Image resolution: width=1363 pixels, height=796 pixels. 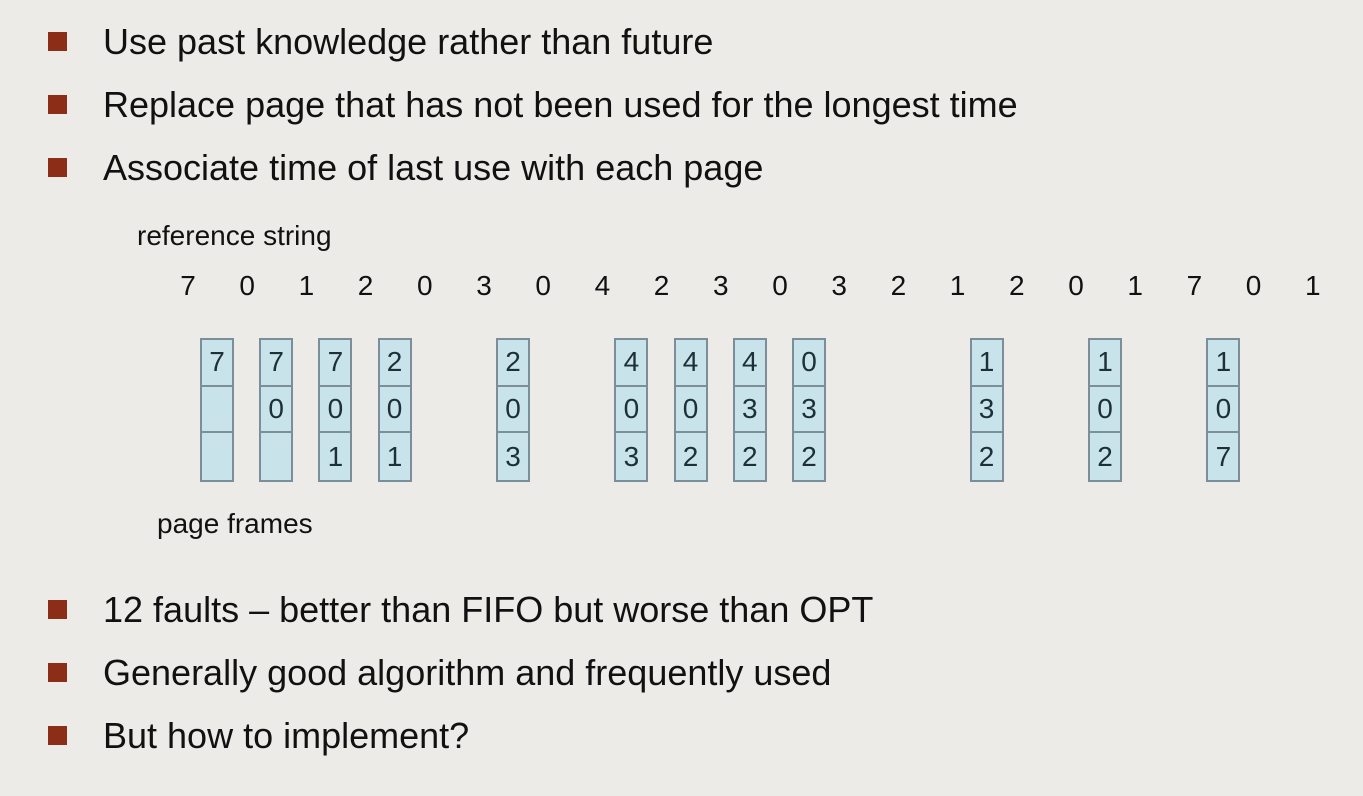 What do you see at coordinates (693, 735) in the screenshot?
I see `bullet-item: But how to implement?` at bounding box center [693, 735].